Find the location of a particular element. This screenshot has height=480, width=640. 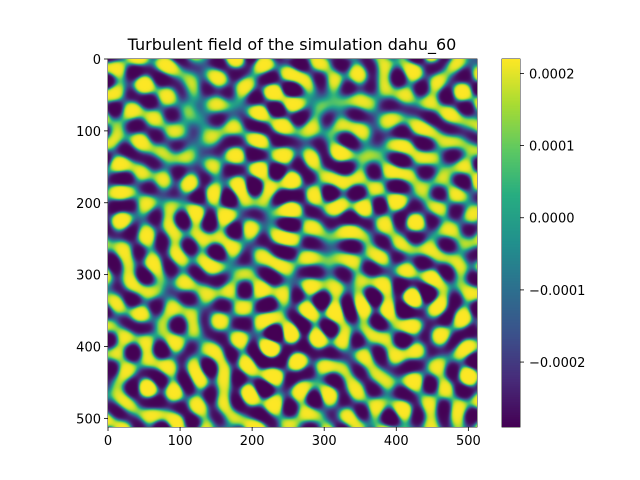

colorbar-tick-label: 0.0000 is located at coordinates (552, 219).